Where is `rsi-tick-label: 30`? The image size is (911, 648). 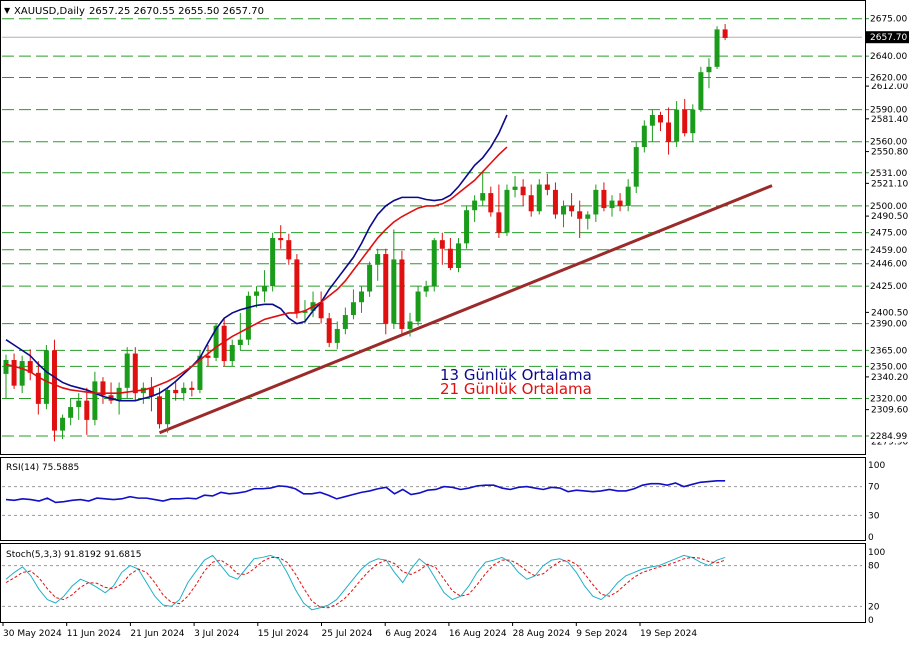 rsi-tick-label: 30 is located at coordinates (874, 516).